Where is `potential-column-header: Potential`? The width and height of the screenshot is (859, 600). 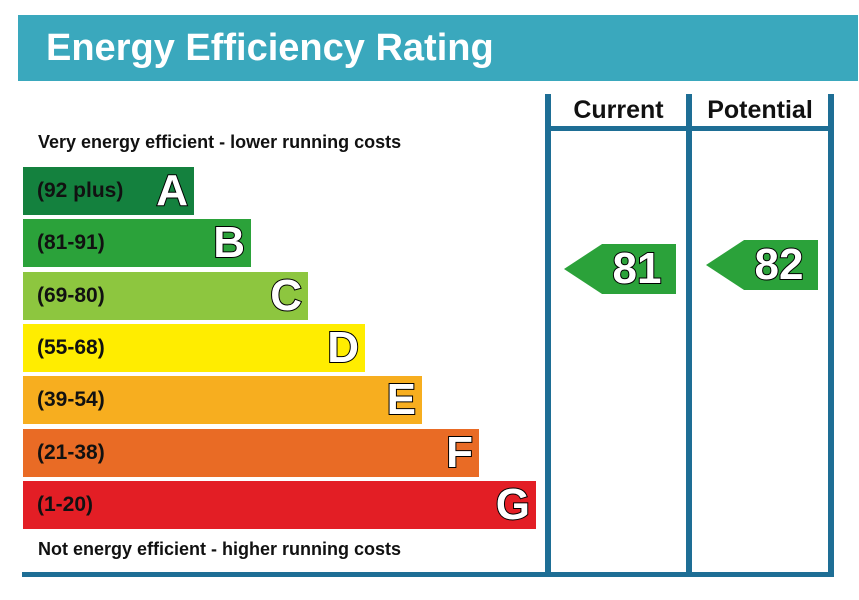 potential-column-header: Potential is located at coordinates (760, 110).